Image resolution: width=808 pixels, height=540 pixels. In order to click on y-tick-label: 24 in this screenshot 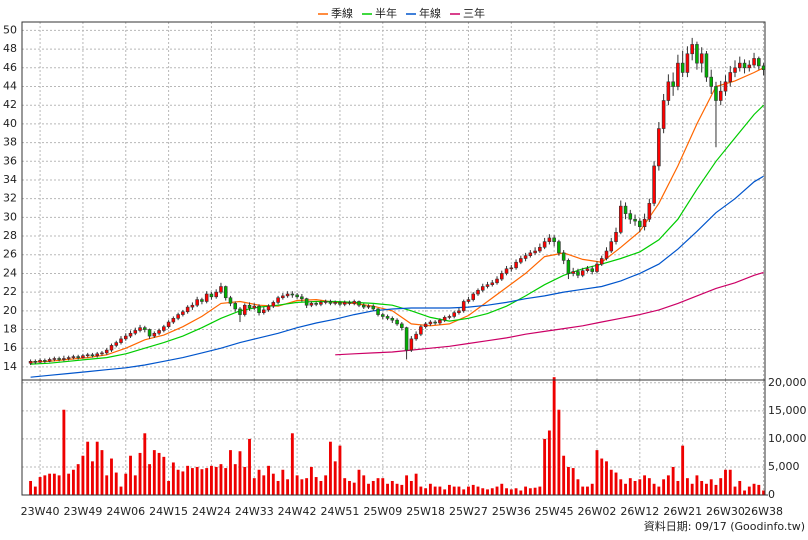, I will do `click(10, 272)`.